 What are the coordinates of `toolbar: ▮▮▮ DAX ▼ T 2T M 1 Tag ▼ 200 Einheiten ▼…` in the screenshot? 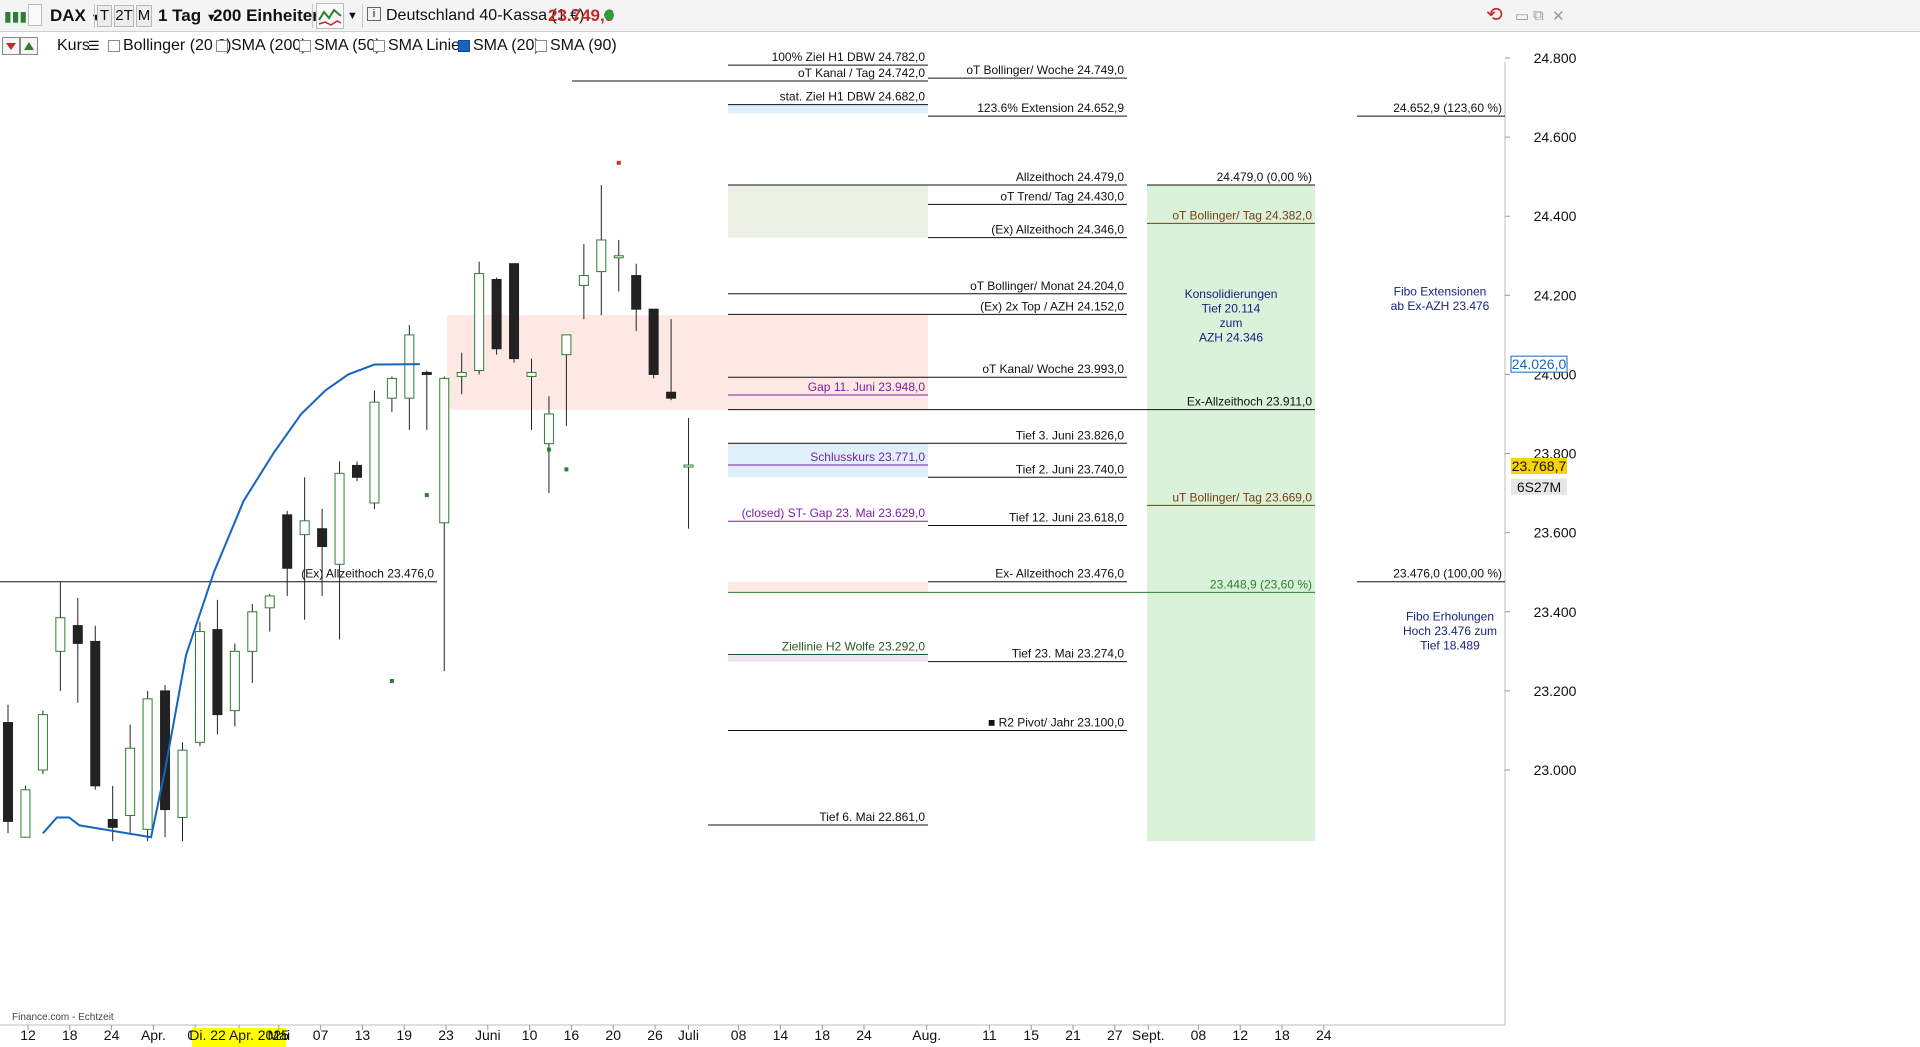 It's located at (960, 16).